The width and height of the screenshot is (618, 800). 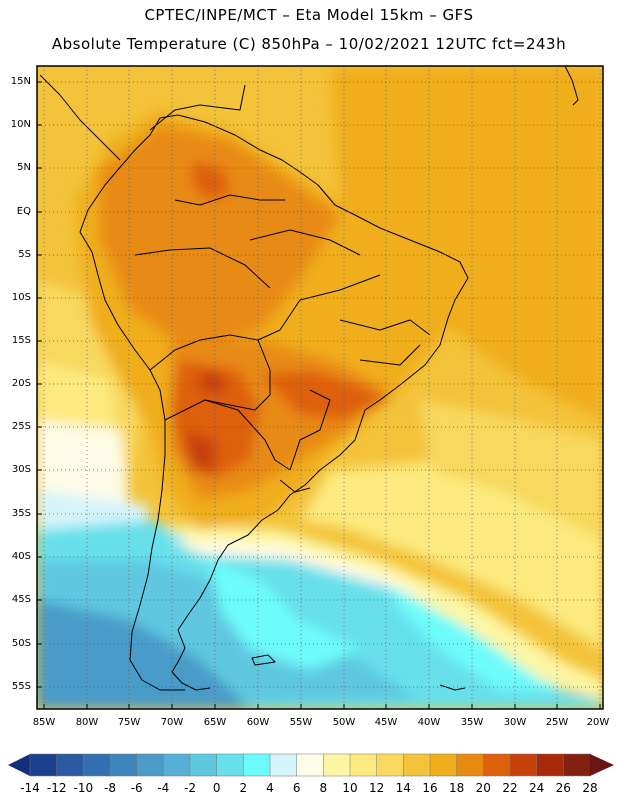 What do you see at coordinates (20, 124) in the screenshot?
I see `lat-label: 10N` at bounding box center [20, 124].